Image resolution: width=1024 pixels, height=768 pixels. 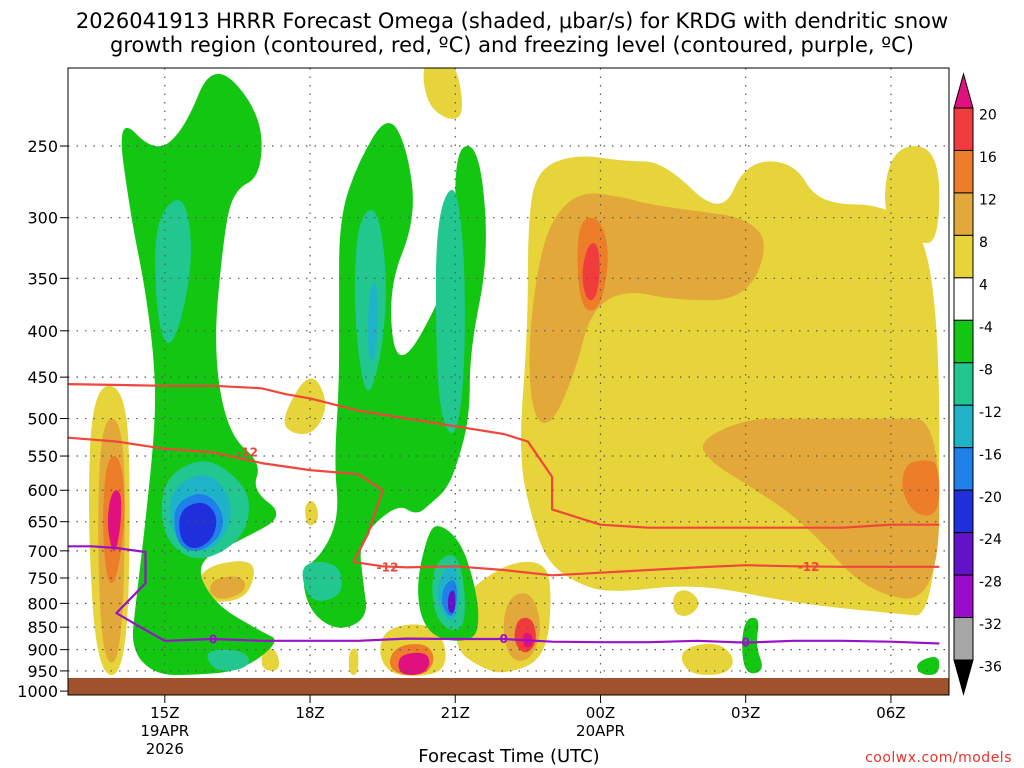 I want to click on colorbar-label--28: -28, so click(x=990, y=583).